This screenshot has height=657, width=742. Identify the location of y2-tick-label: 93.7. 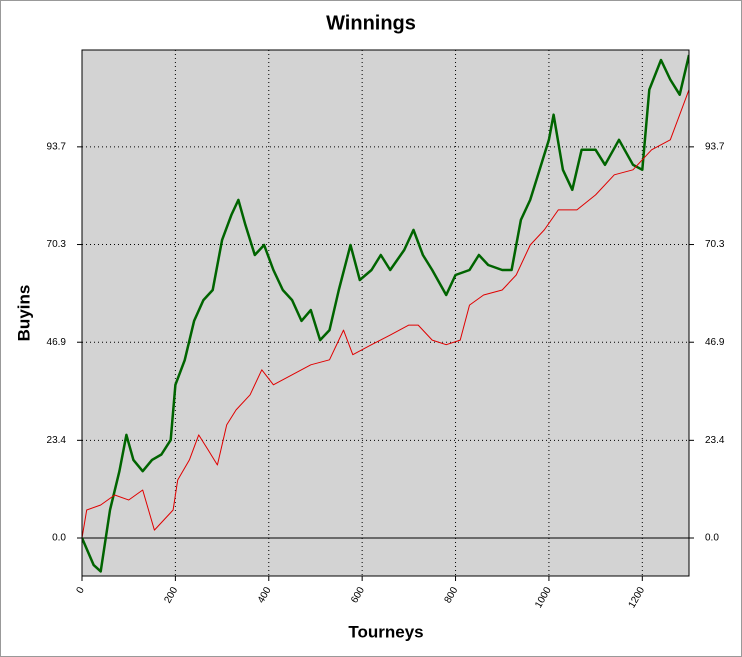
(715, 146).